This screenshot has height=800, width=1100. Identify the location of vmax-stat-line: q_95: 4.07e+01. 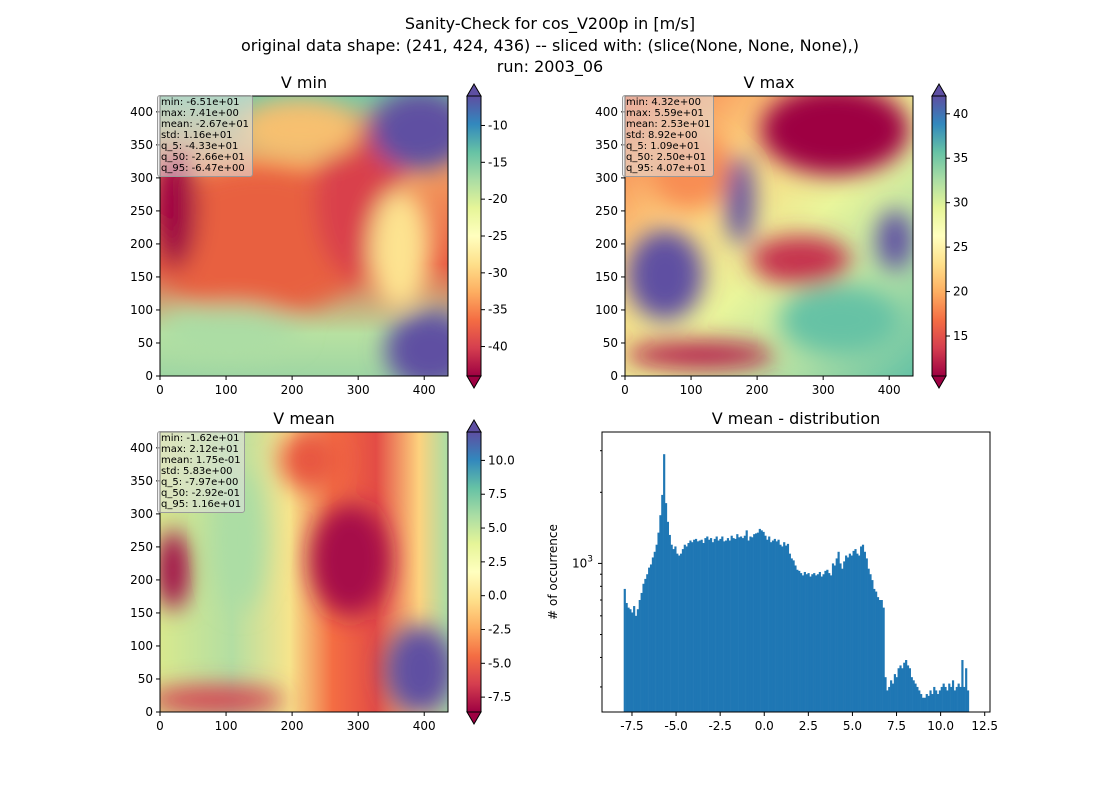
(666, 168).